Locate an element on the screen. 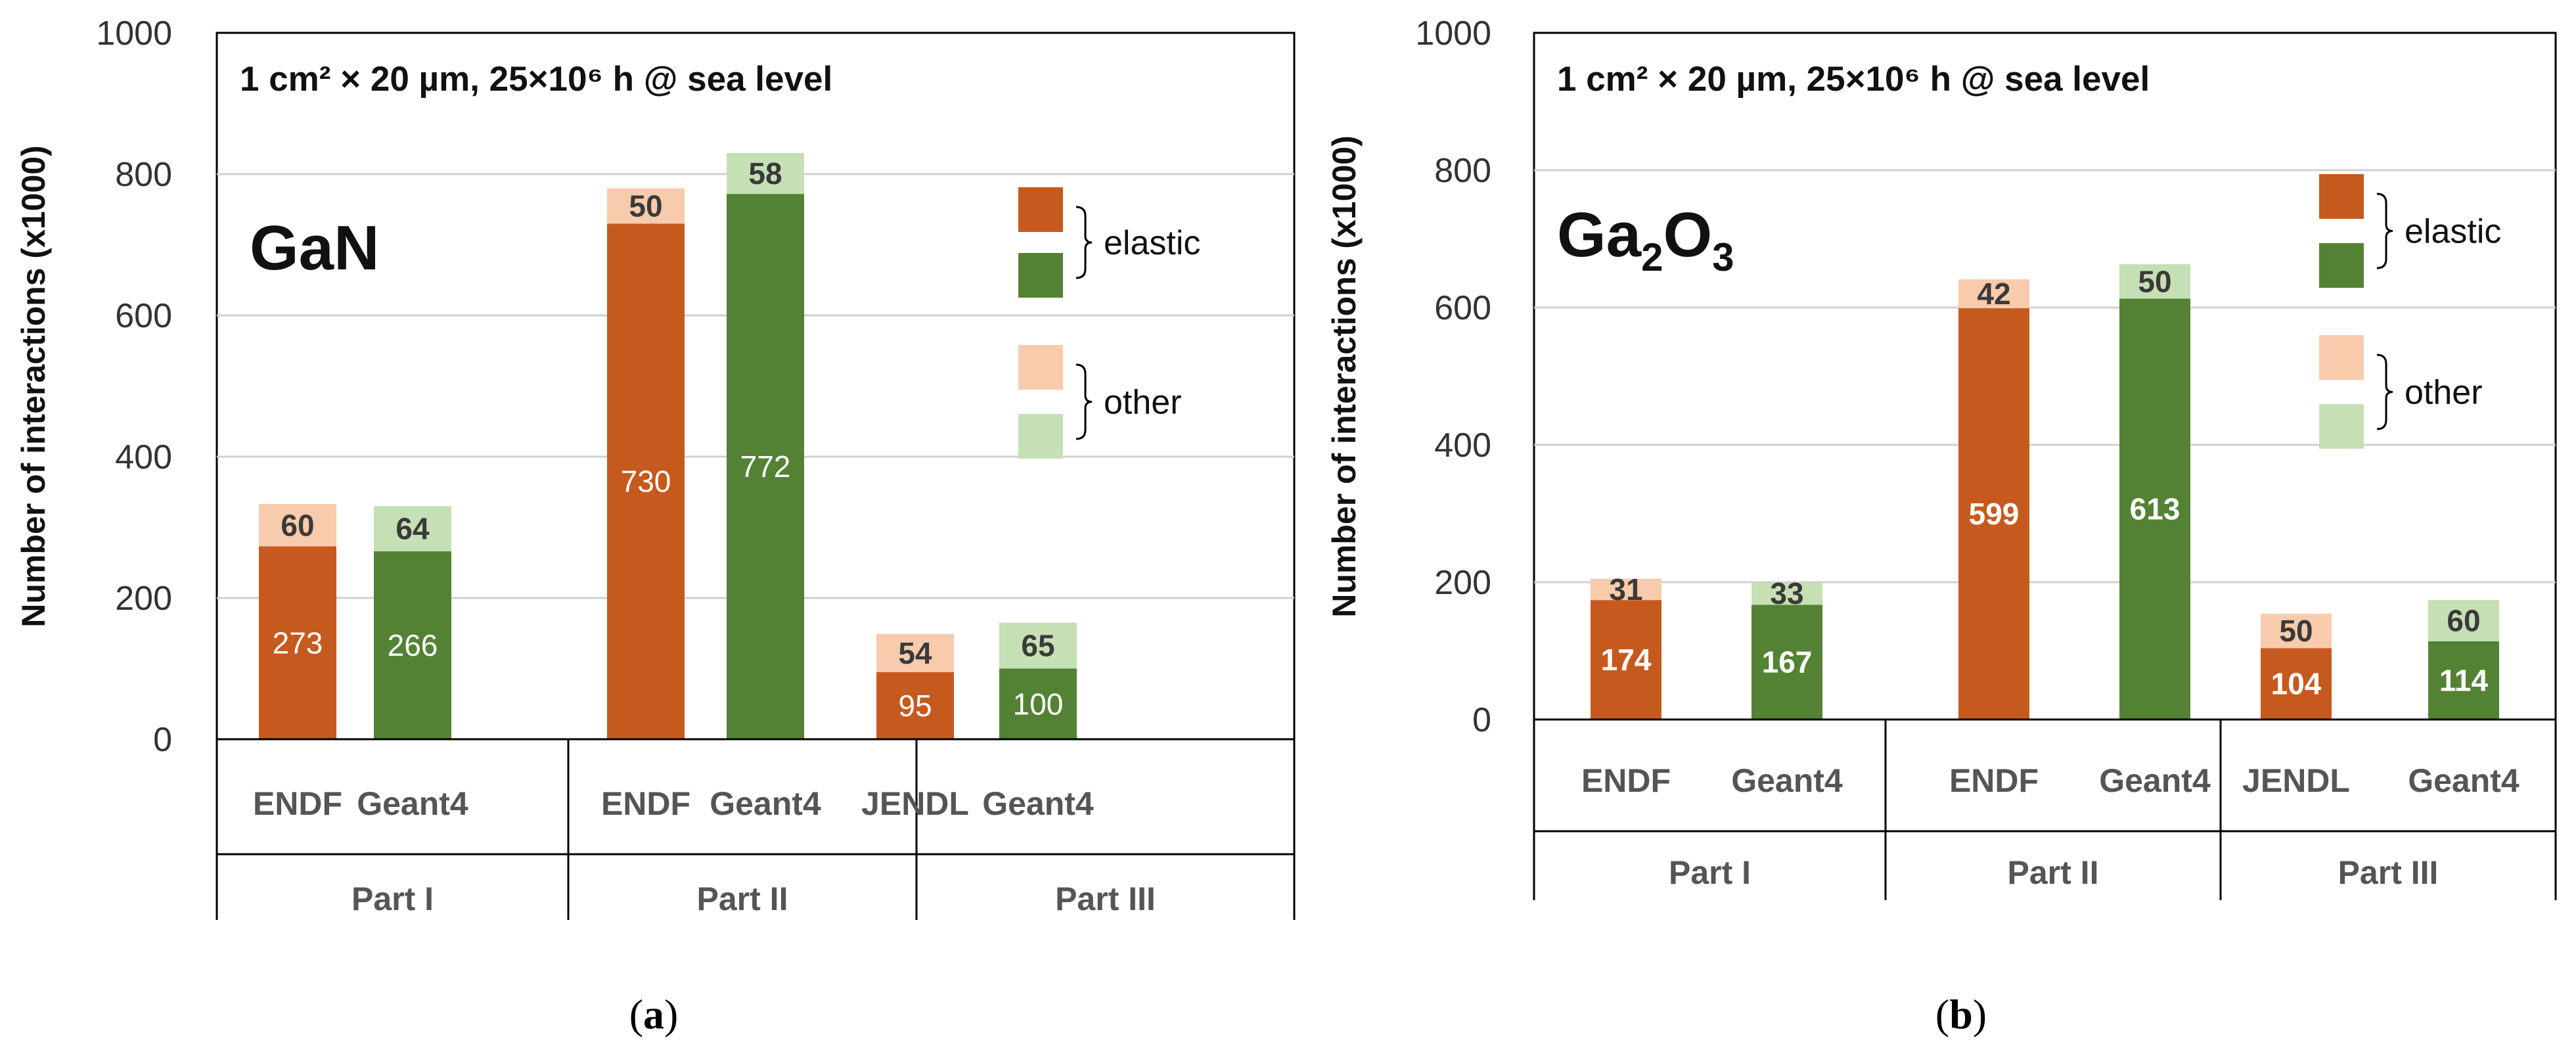 The image size is (2576, 1052). bar-label-other: 33 is located at coordinates (1786, 593).